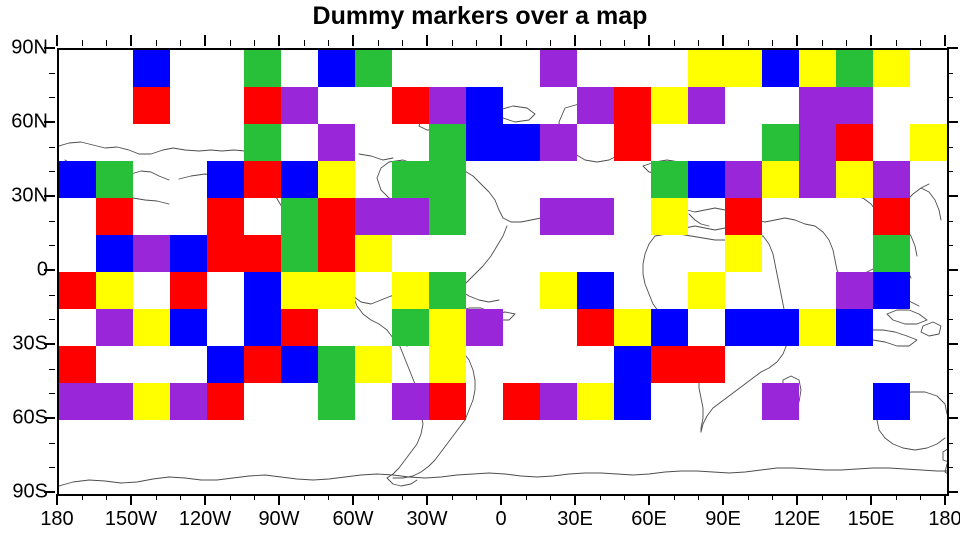  Describe the element at coordinates (501, 519) in the screenshot. I see `x-tick-label: 0` at that location.